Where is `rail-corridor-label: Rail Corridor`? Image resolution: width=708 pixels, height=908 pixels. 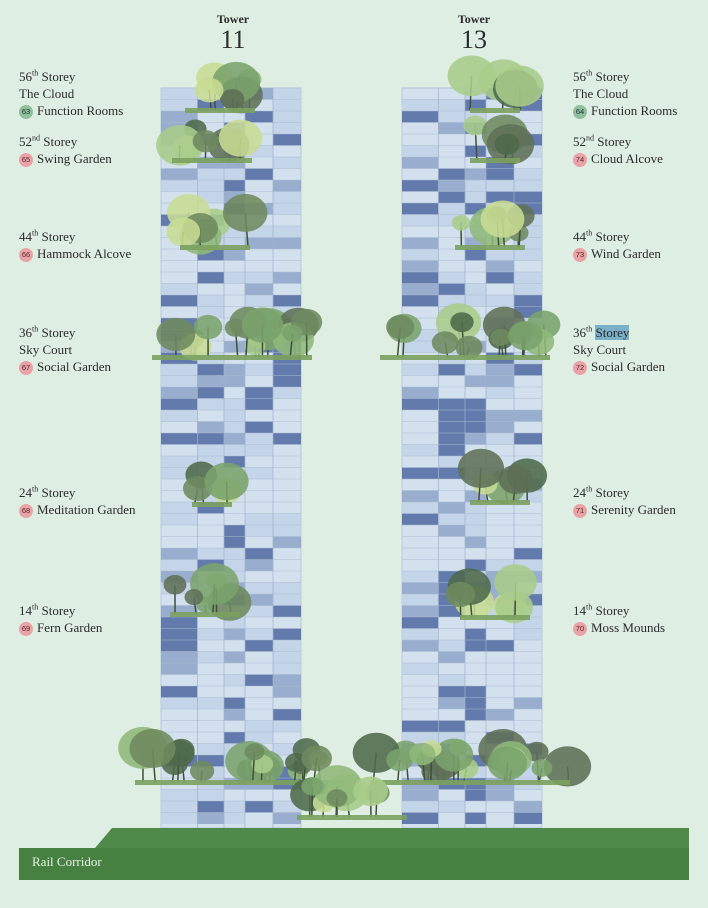 rail-corridor-label: Rail Corridor is located at coordinates (67, 861).